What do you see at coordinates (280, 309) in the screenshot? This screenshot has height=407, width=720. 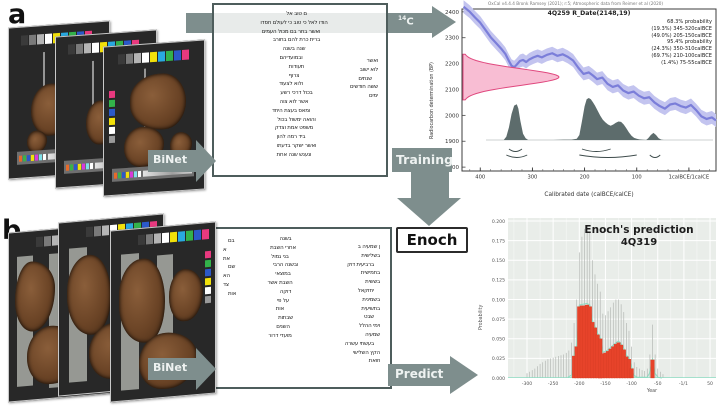 I see `hand-line: אות` at bounding box center [280, 309].